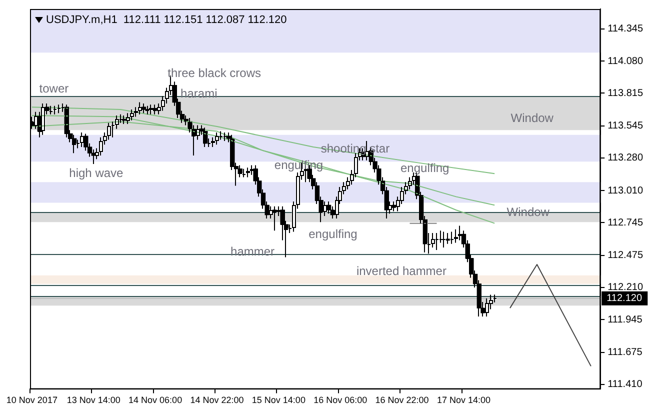  Describe the element at coordinates (93, 400) in the screenshot. I see `x-tick-label: 13 Nov 14:00` at that location.